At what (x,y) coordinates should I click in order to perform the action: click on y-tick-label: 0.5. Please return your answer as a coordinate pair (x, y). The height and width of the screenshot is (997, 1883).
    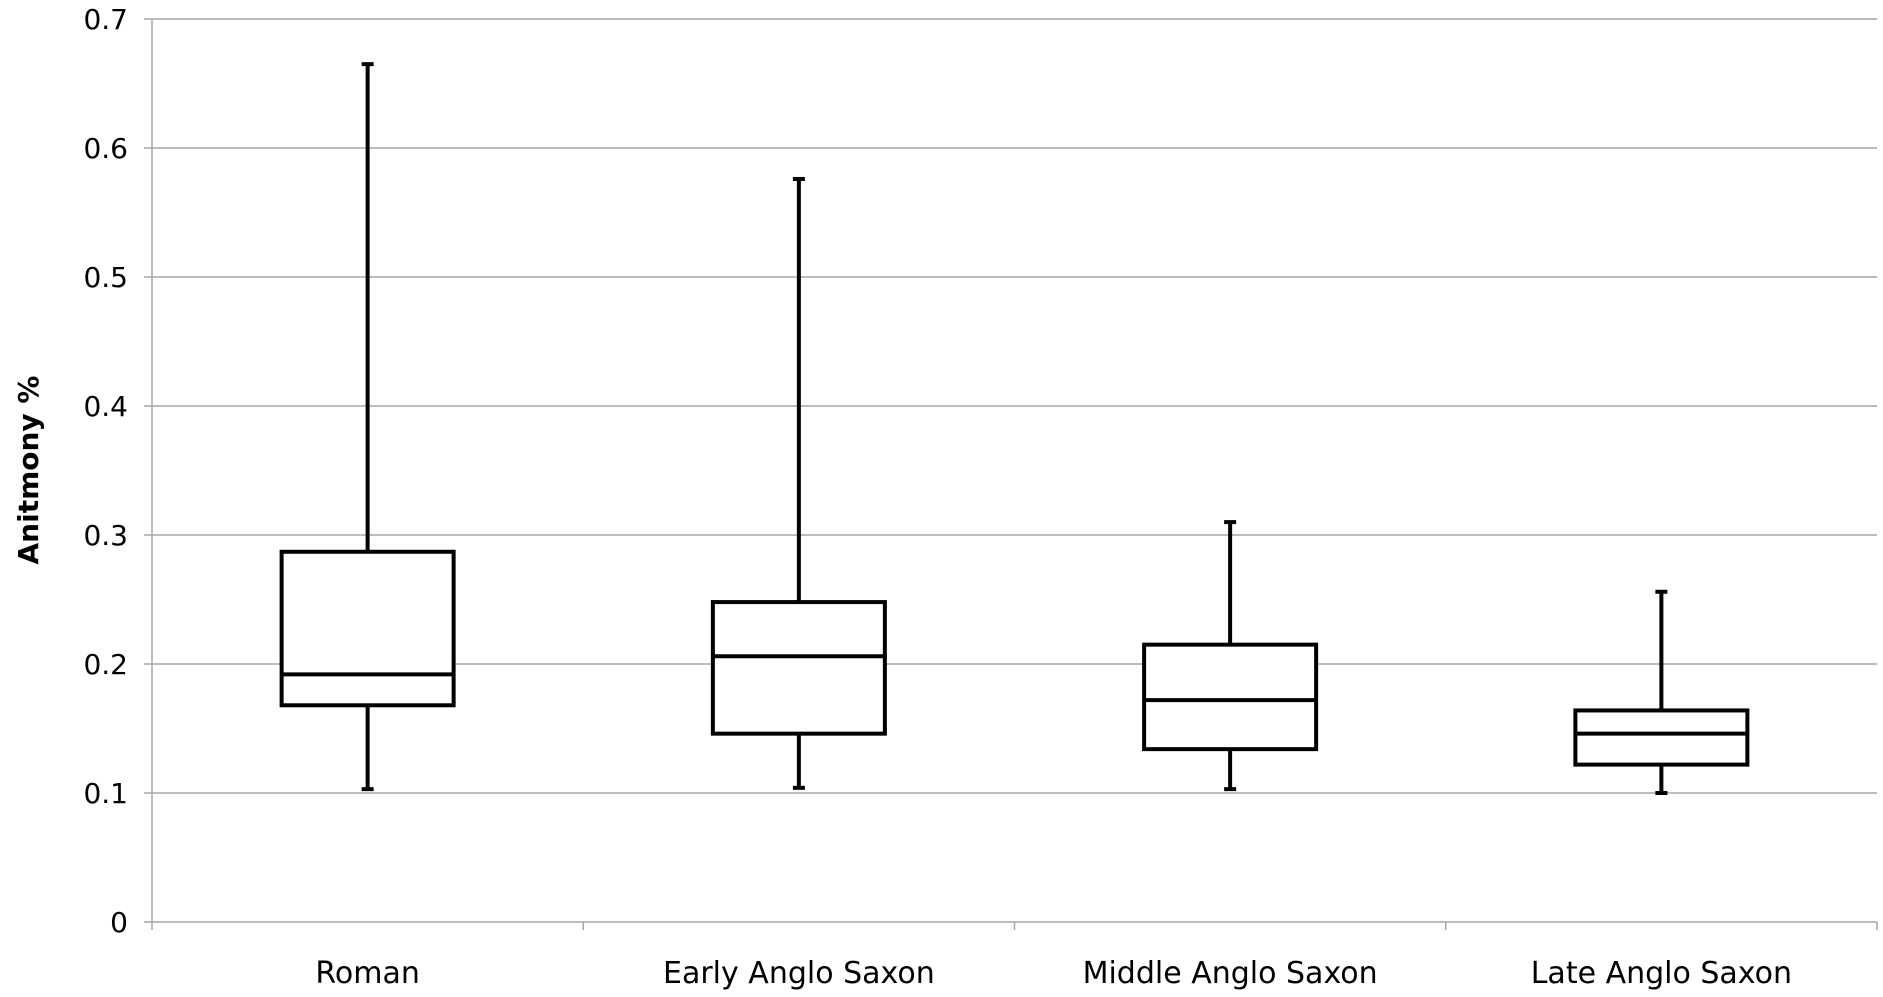
    Looking at the image, I should click on (105, 277).